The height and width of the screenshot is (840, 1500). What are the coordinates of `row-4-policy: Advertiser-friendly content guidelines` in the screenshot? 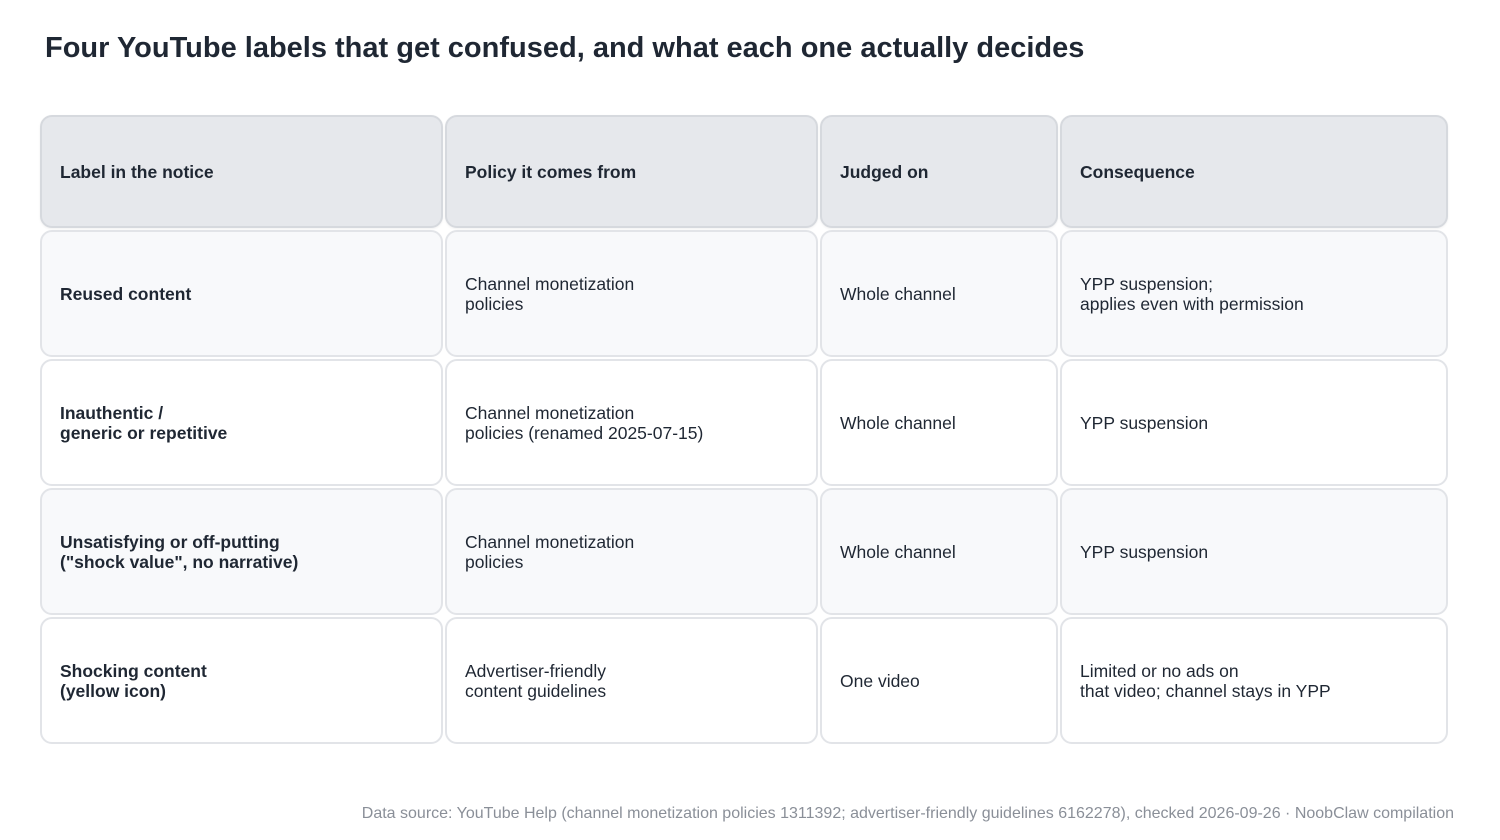 It's located at (631, 680).